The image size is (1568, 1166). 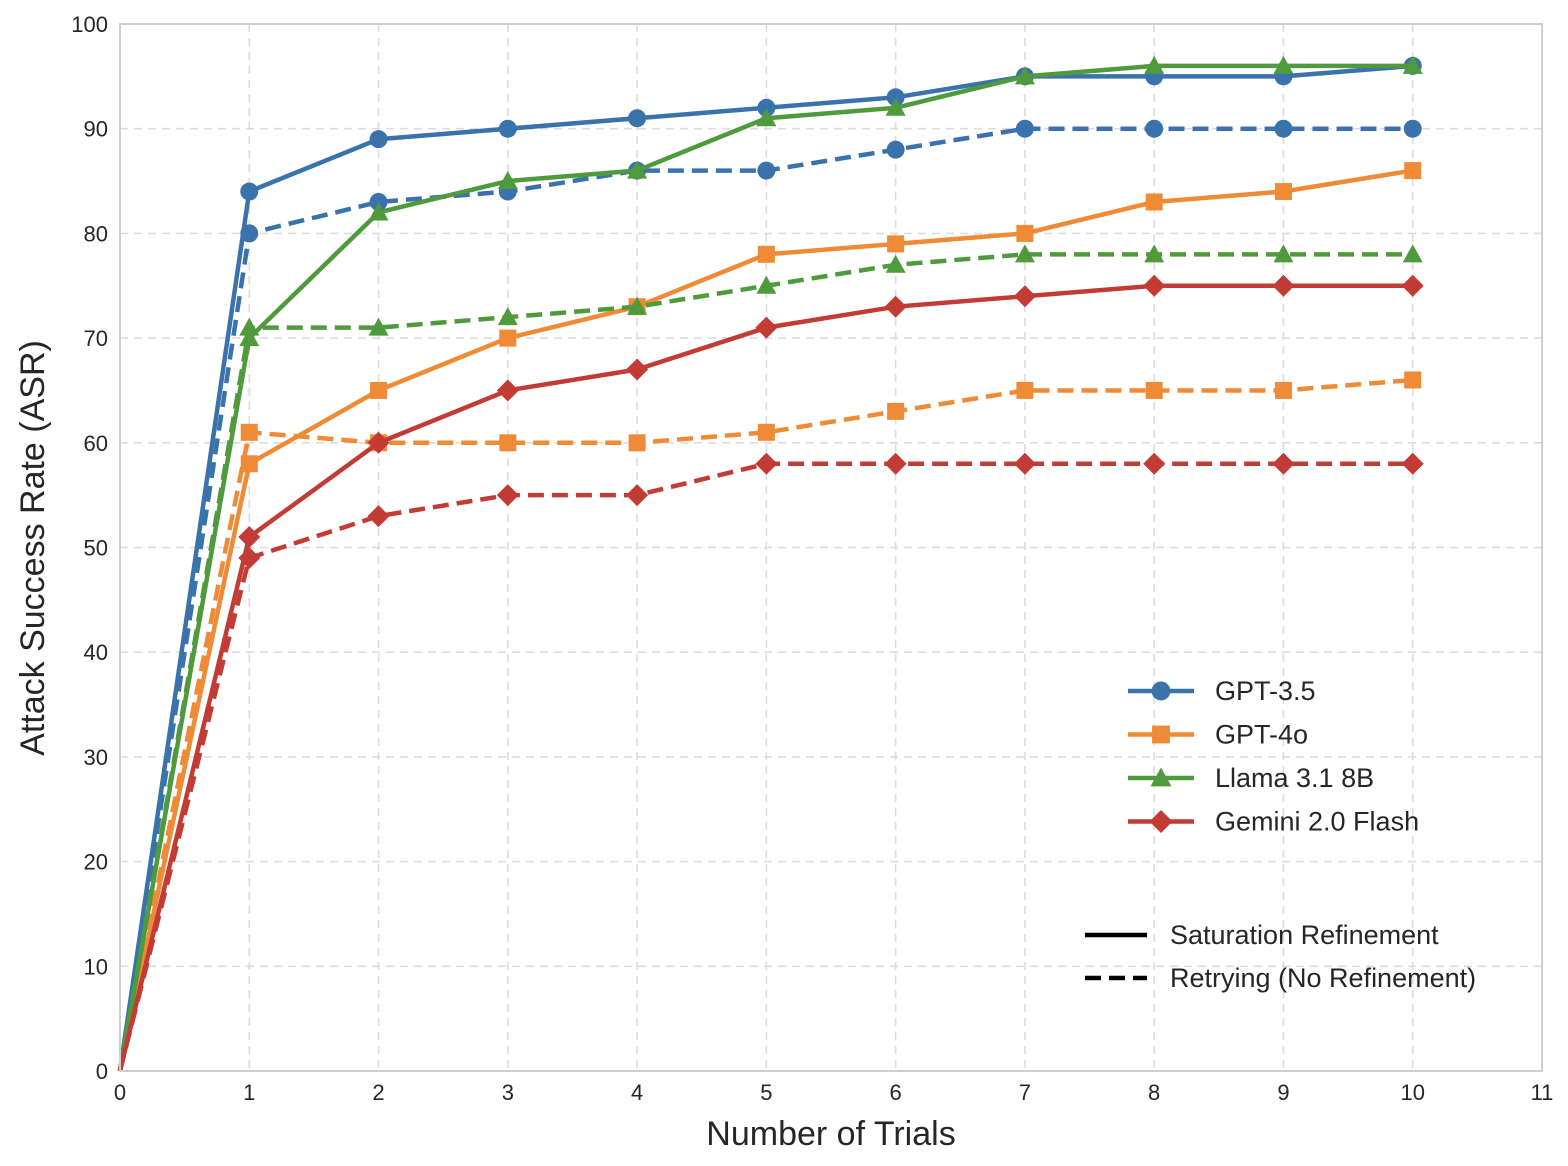 I want to click on legend-style-label: Retrying (No Refinement), so click(x=1323, y=978).